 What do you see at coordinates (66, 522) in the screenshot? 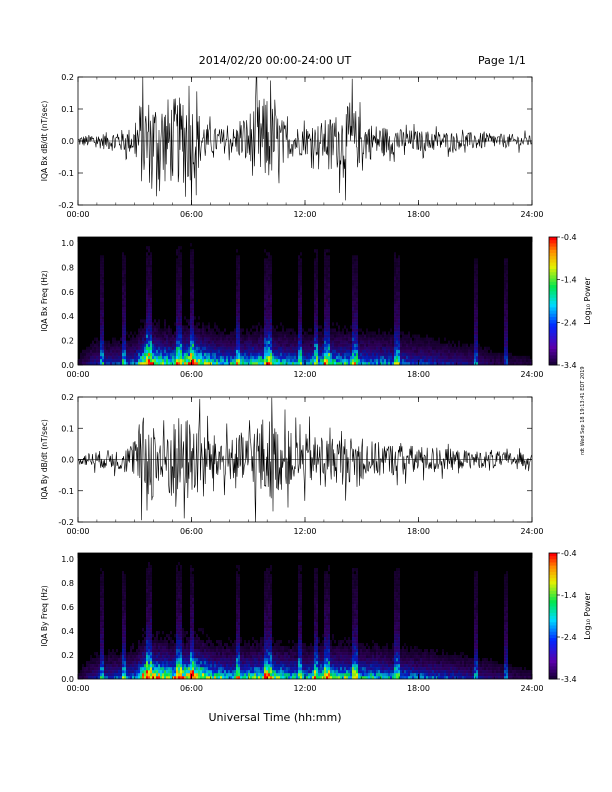
I see `y-tick-label: -0.2` at bounding box center [66, 522].